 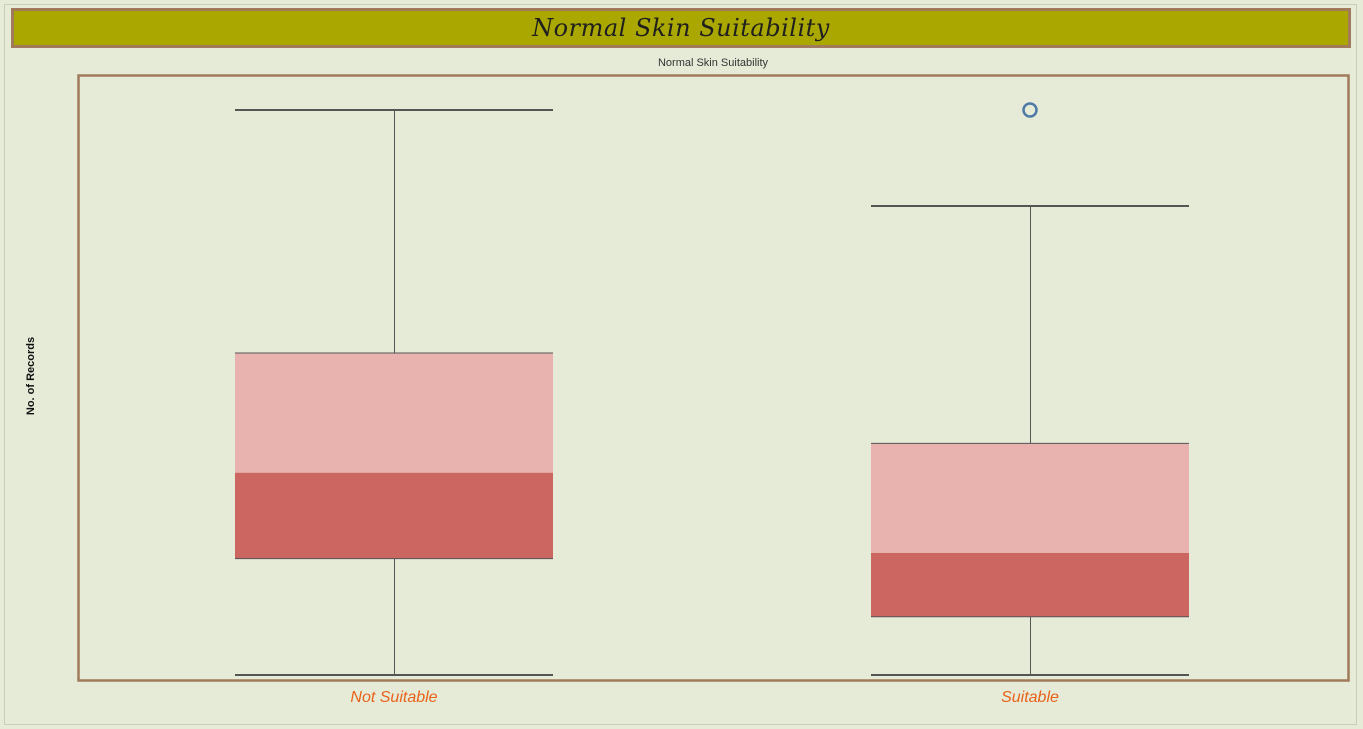 I want to click on chart-title: Normal Skin Suitability, so click(x=713, y=63).